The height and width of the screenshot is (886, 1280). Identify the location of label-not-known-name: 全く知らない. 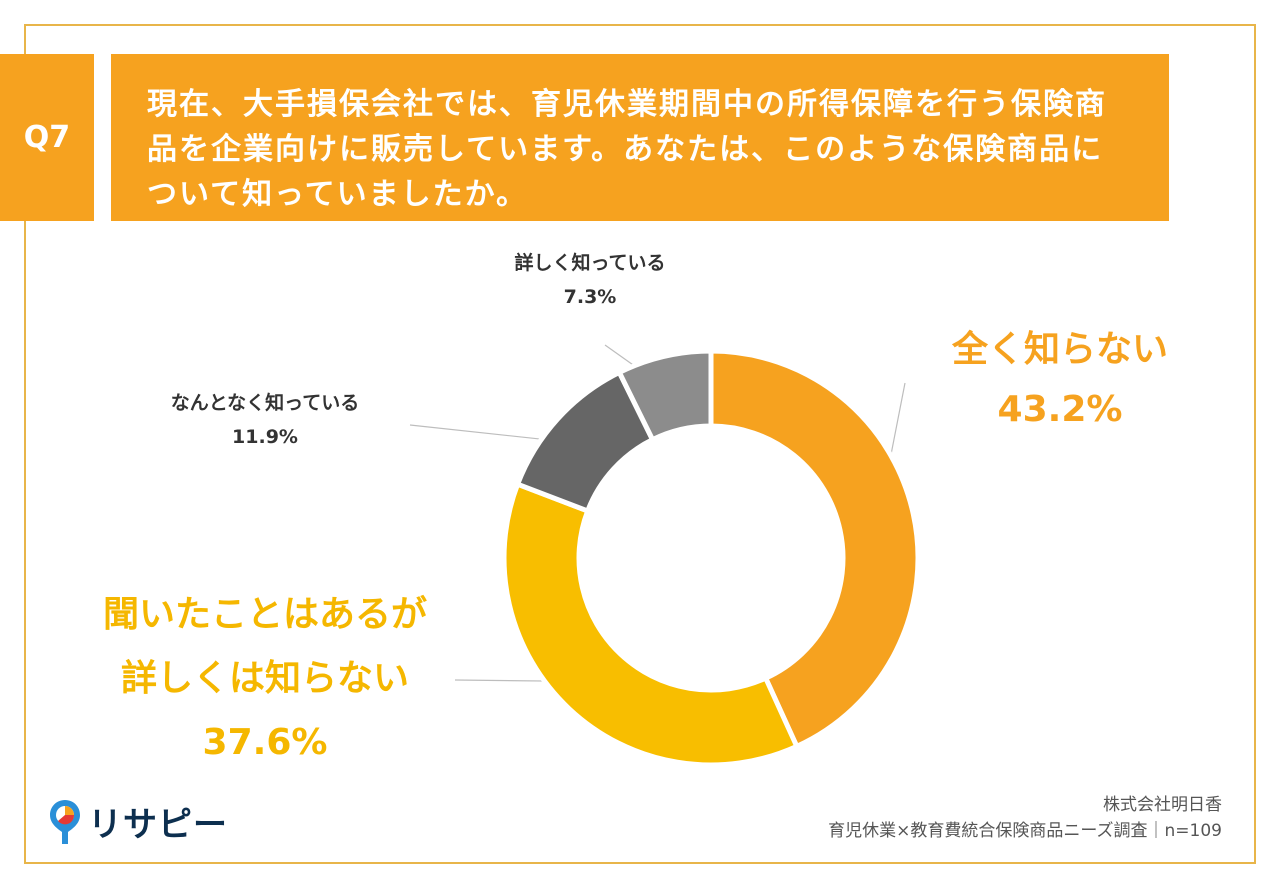
(1059, 349).